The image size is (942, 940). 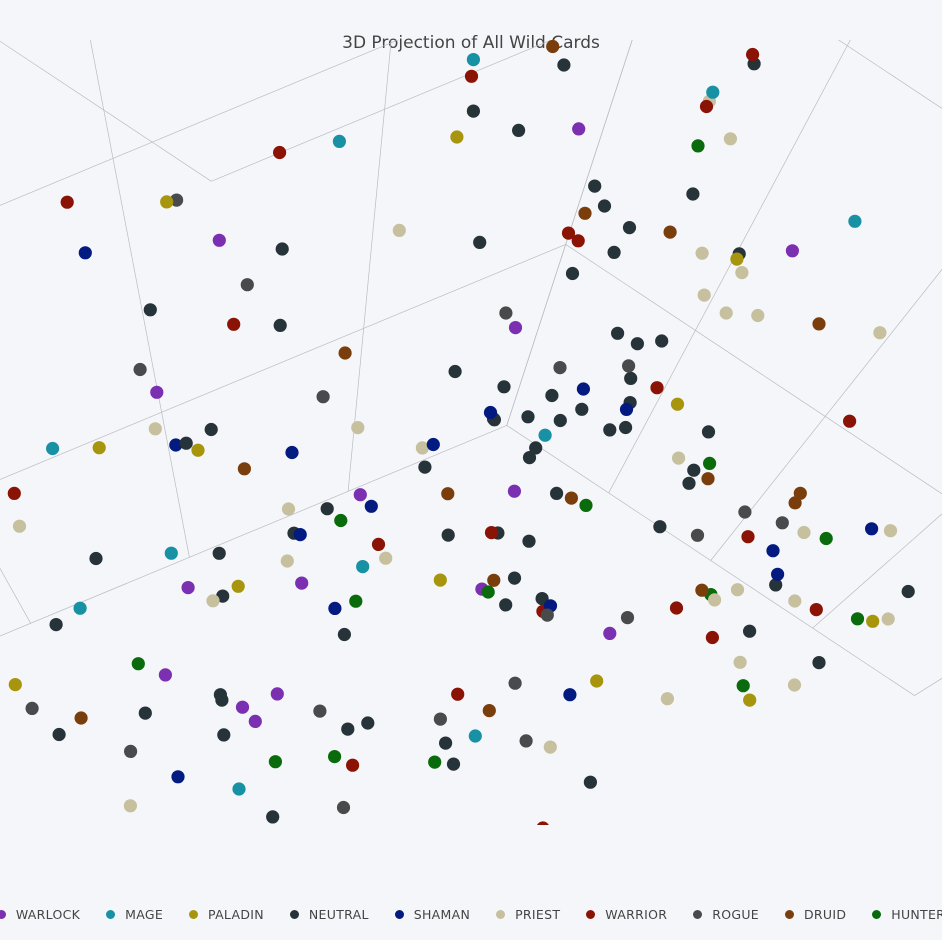 I want to click on legend-item-hunter: HUNTER, so click(x=907, y=914).